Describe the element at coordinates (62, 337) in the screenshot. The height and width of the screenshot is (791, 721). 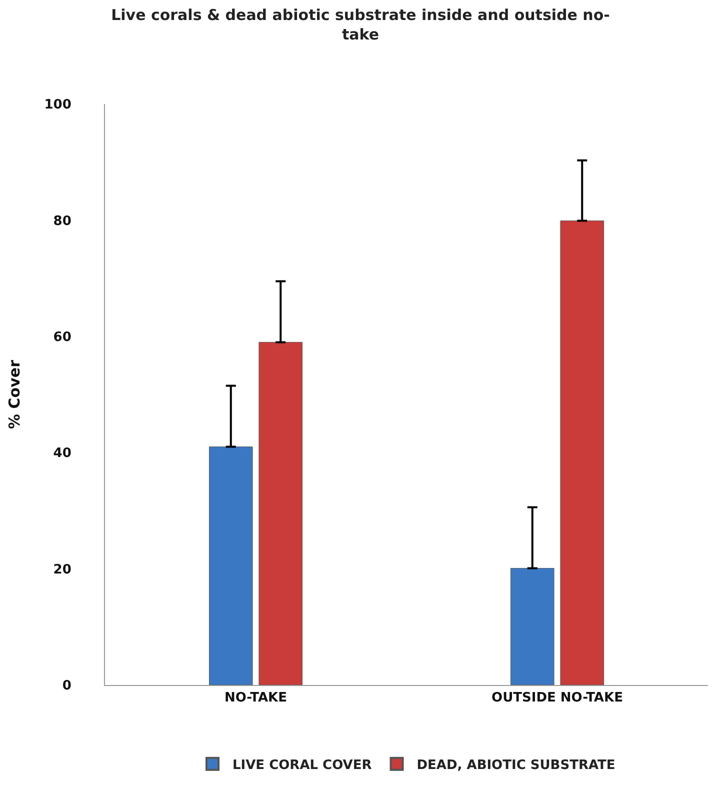
I see `y-tick-label: 60` at that location.